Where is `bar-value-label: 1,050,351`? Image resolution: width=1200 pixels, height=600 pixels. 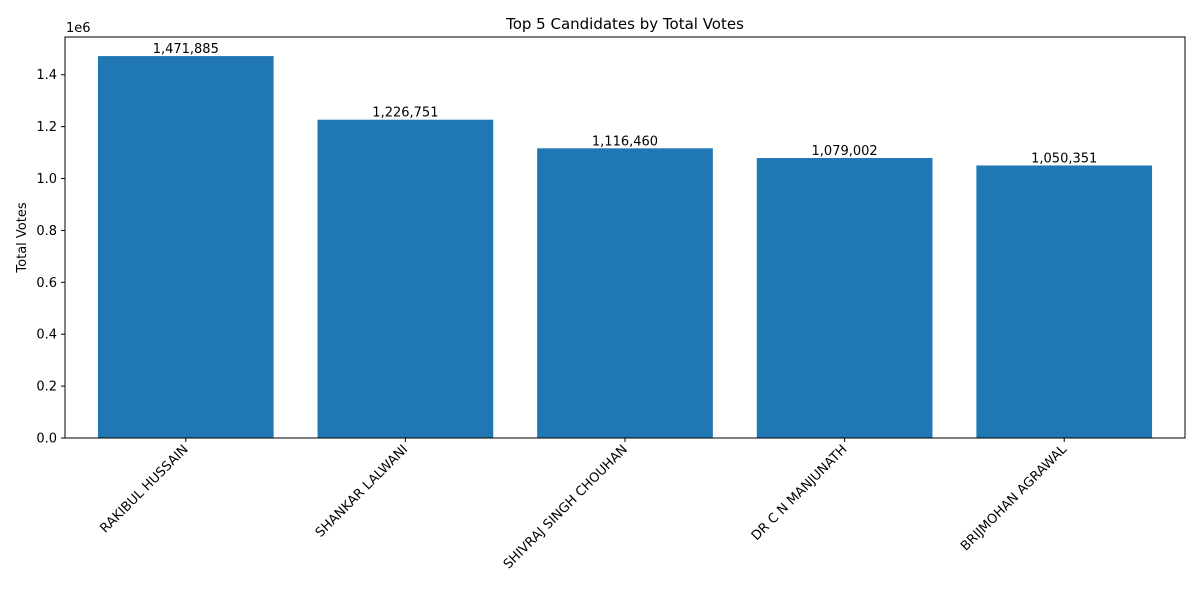 bar-value-label: 1,050,351 is located at coordinates (1064, 158).